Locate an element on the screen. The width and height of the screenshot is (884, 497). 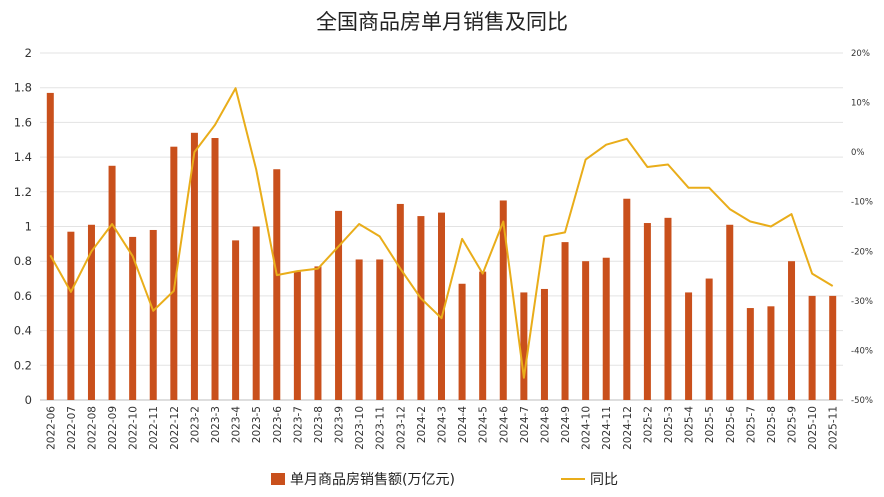
x-tick-label: 2023-3 is located at coordinates (216, 424).